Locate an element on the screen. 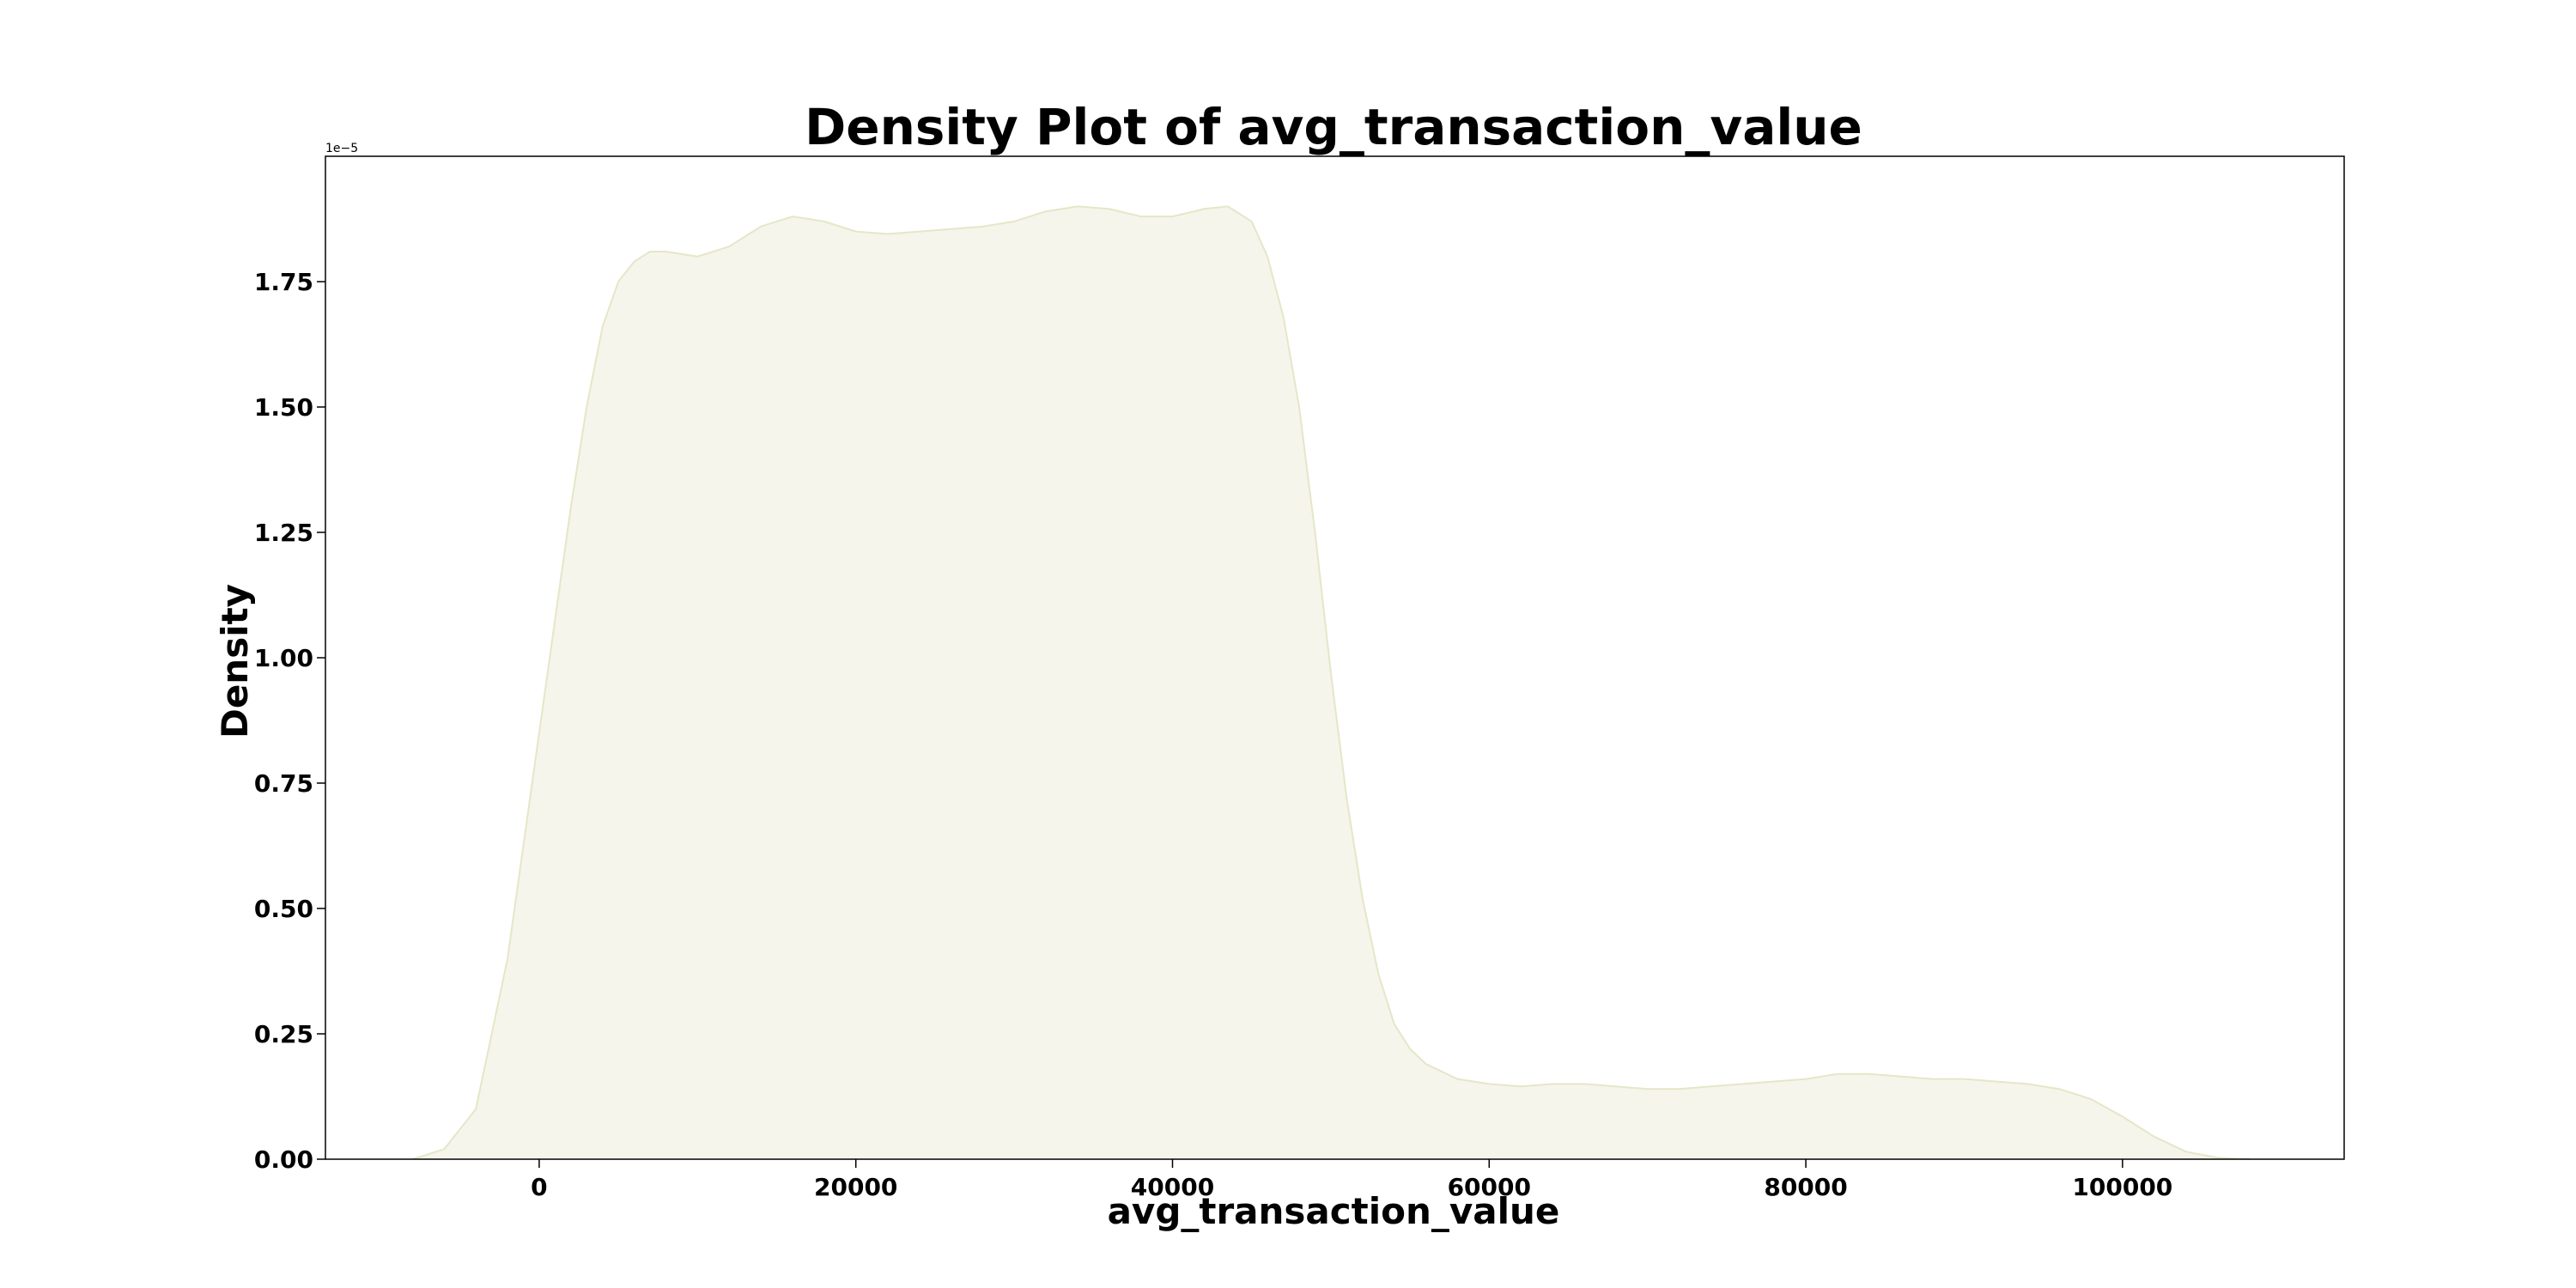  x-axis-label: avg_transaction_value is located at coordinates (1334, 1211).